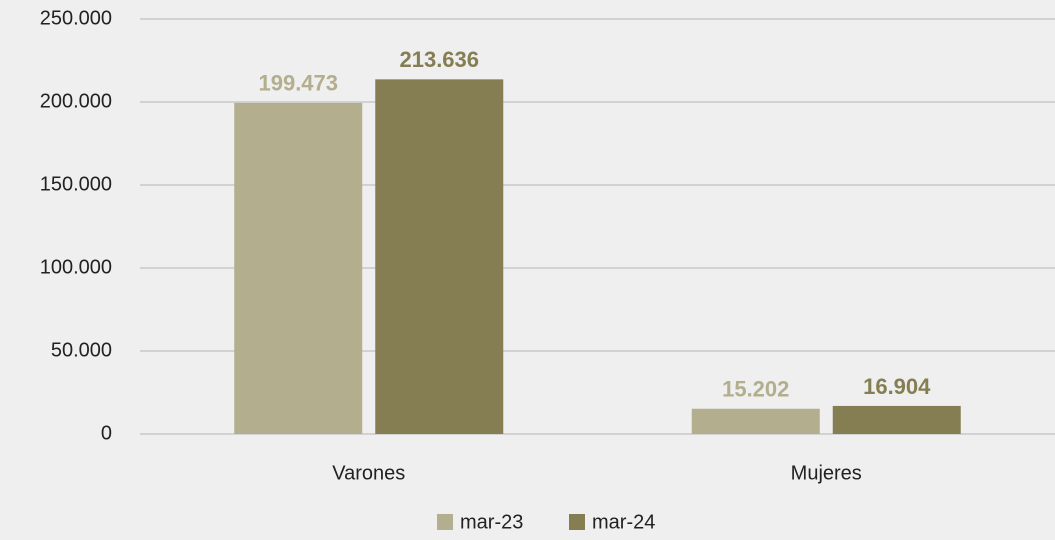  What do you see at coordinates (546, 522) in the screenshot?
I see `legend: mar-23 mar-24` at bounding box center [546, 522].